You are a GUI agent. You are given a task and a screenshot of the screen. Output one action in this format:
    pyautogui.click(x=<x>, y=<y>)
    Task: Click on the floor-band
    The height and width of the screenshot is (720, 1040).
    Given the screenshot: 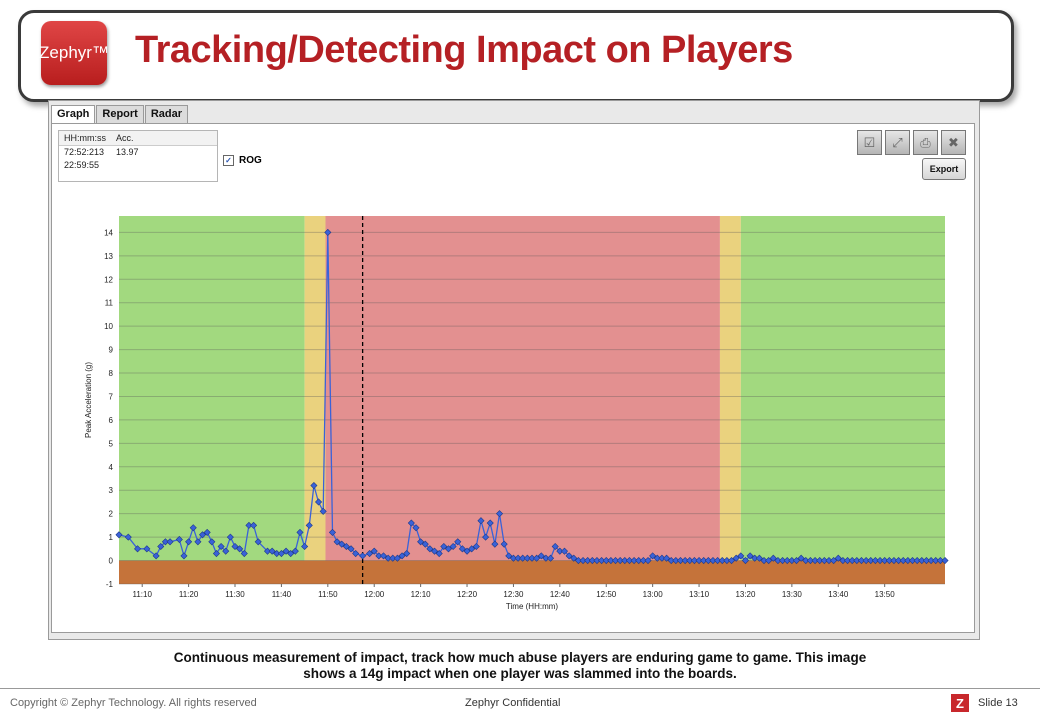 What is the action you would take?
    pyautogui.click(x=532, y=572)
    